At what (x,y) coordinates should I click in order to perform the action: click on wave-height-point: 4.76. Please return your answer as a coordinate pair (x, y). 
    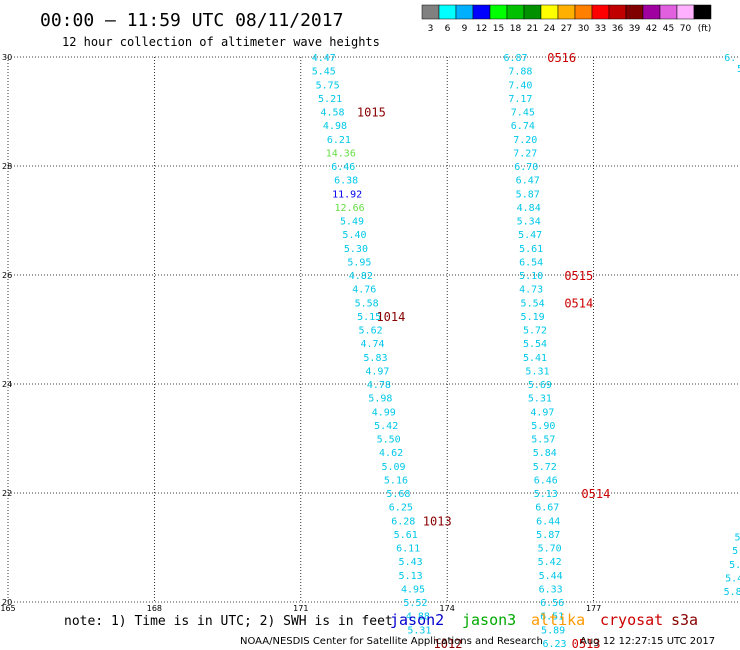
    Looking at the image, I should click on (364, 290).